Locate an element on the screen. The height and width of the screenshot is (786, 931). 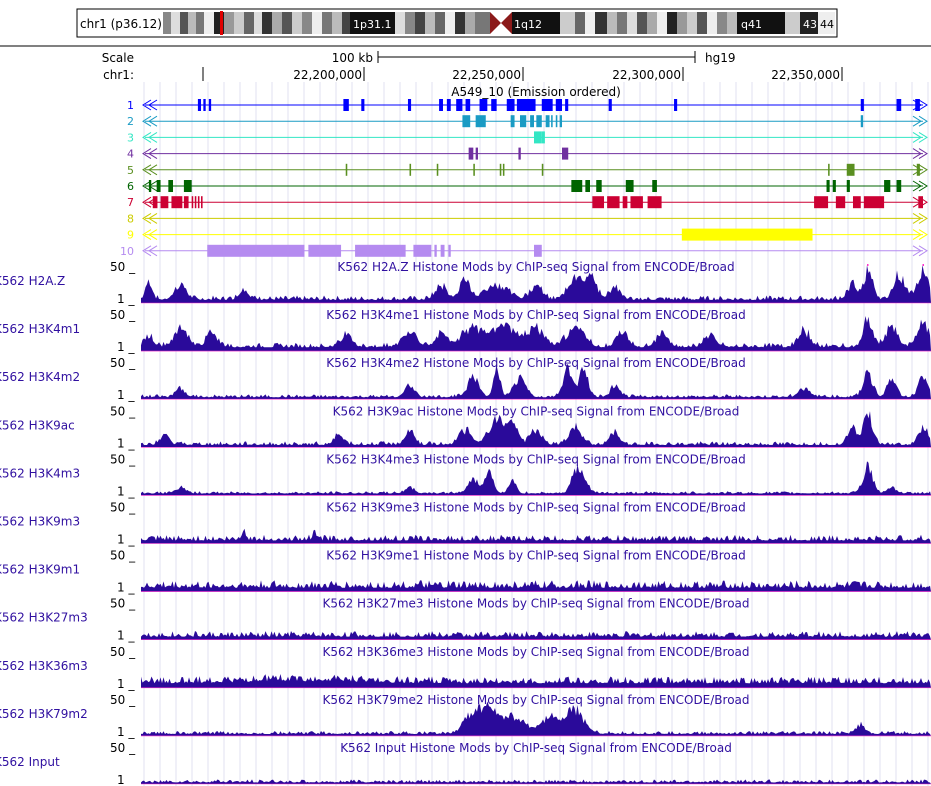
track-short-label: K562 H3K4m1 is located at coordinates (40, 329).